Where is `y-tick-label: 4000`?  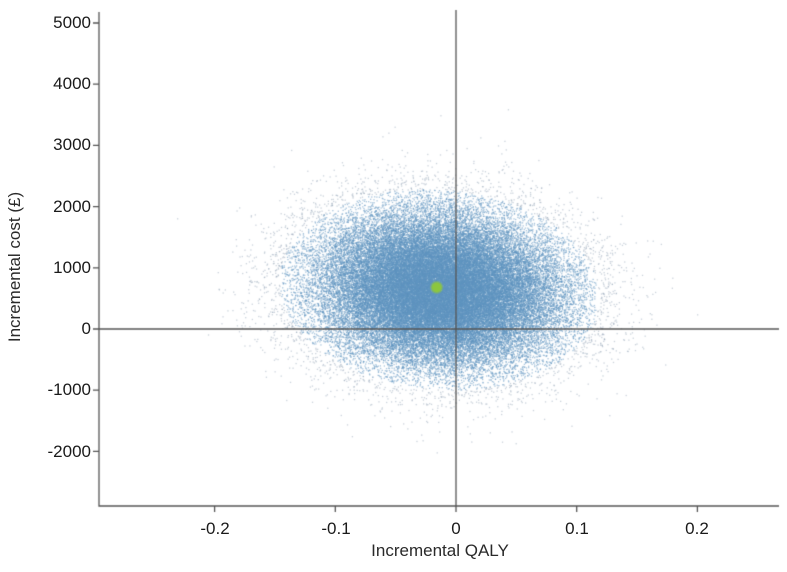
y-tick-label: 4000 is located at coordinates (72, 83).